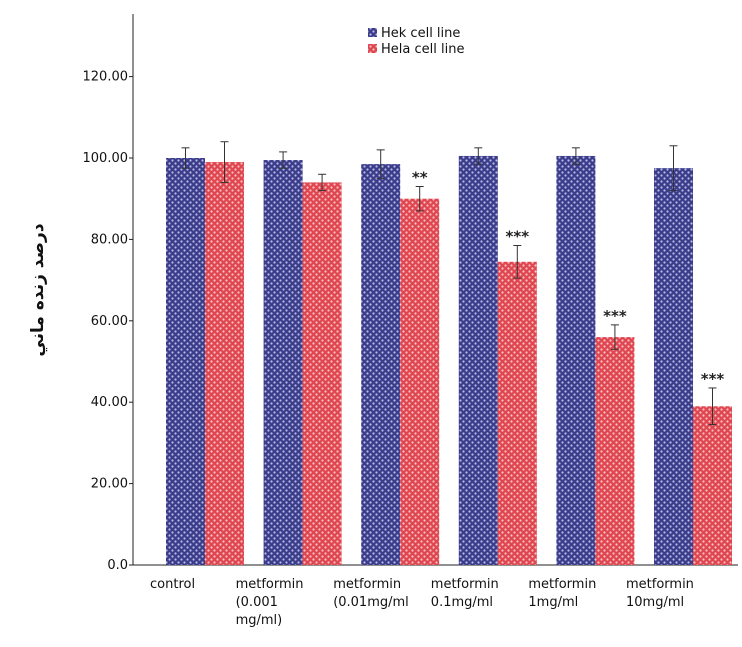 The width and height of the screenshot is (742, 647). What do you see at coordinates (655, 602) in the screenshot?
I see `category-label-line: 10mg/ml` at bounding box center [655, 602].